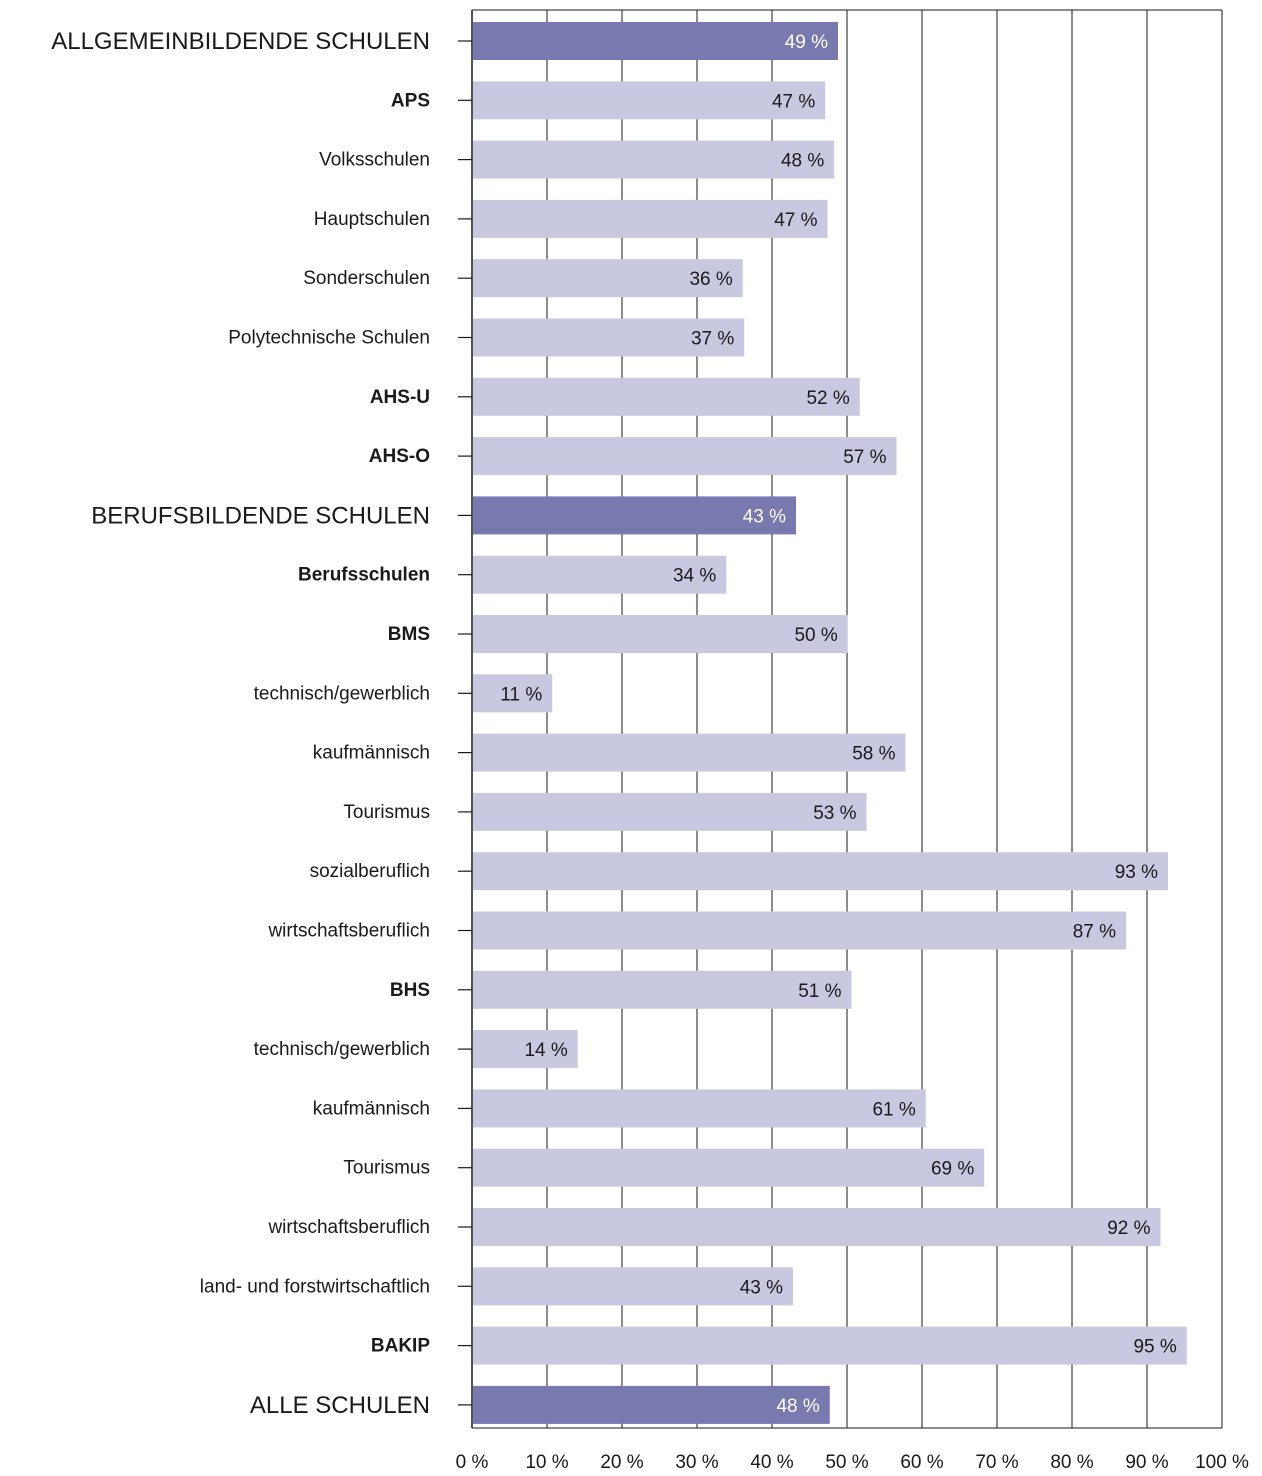  What do you see at coordinates (893, 1109) in the screenshot?
I see `value-label: 61 %` at bounding box center [893, 1109].